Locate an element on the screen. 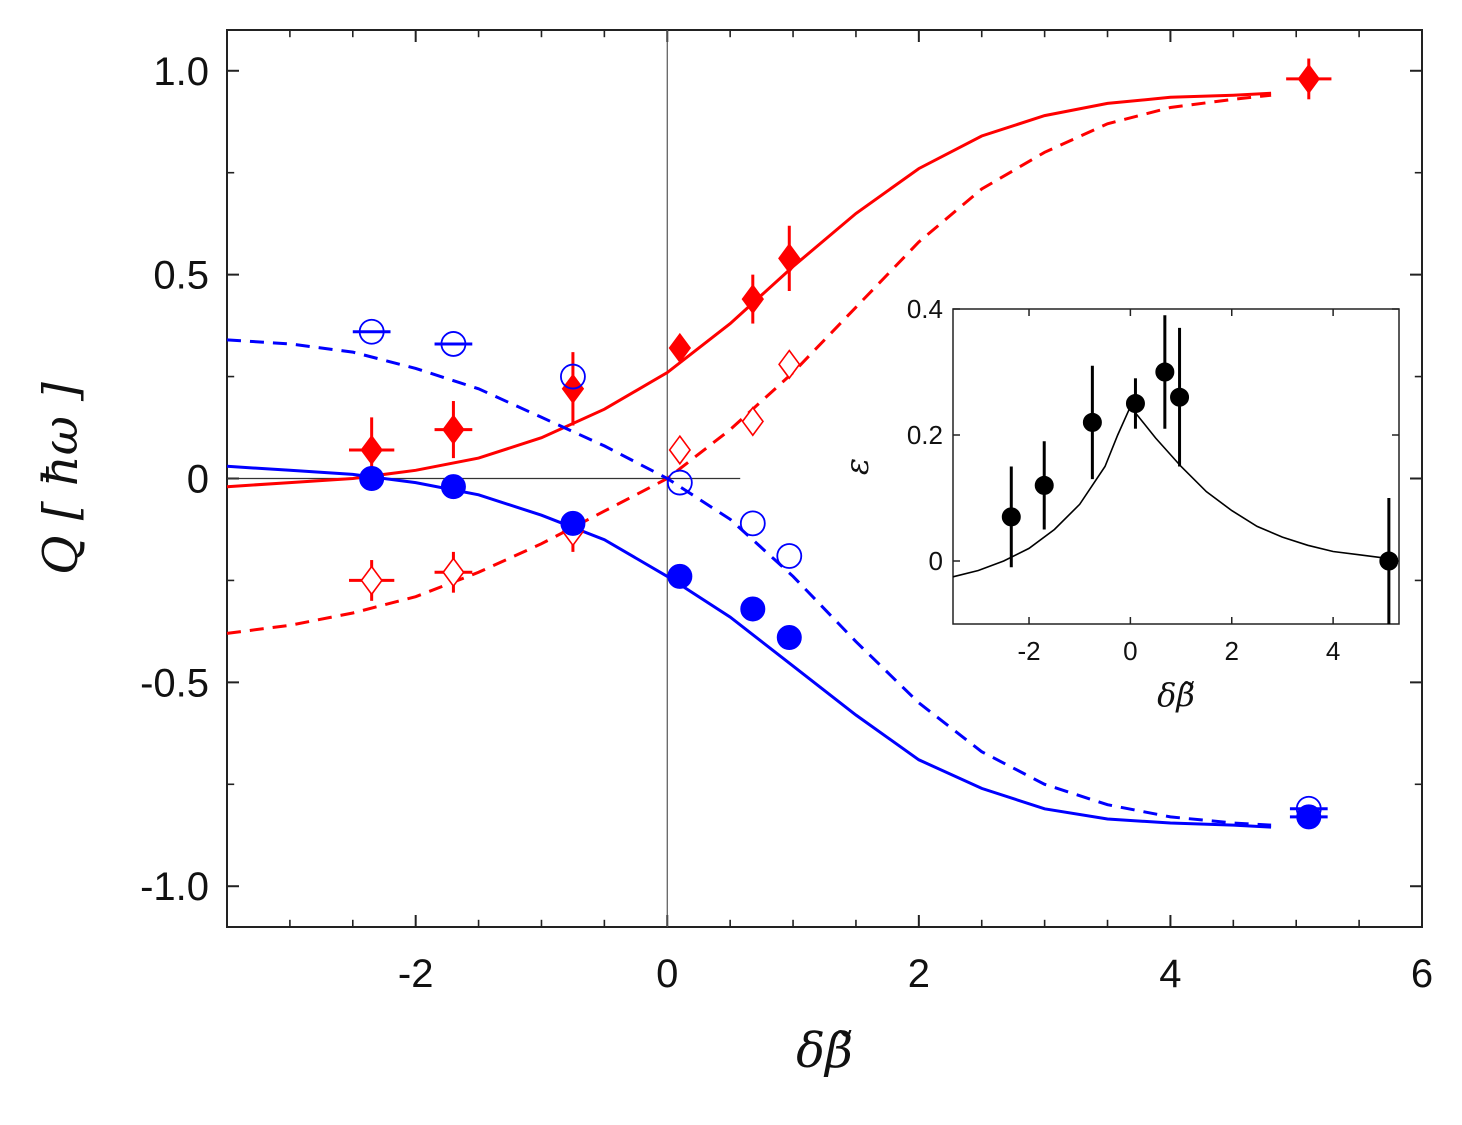  y-axis-title: Q [ ħω ] is located at coordinates (61, 478).